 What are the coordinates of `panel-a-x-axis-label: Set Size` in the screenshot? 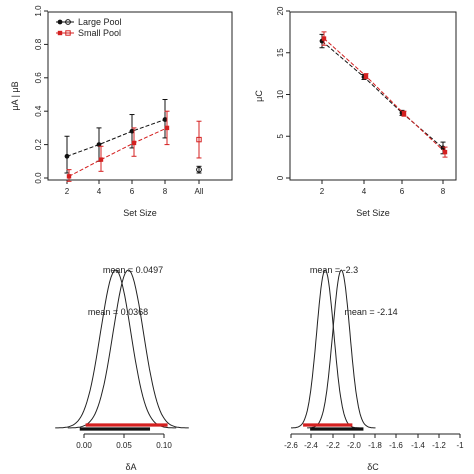 It's located at (140, 213).